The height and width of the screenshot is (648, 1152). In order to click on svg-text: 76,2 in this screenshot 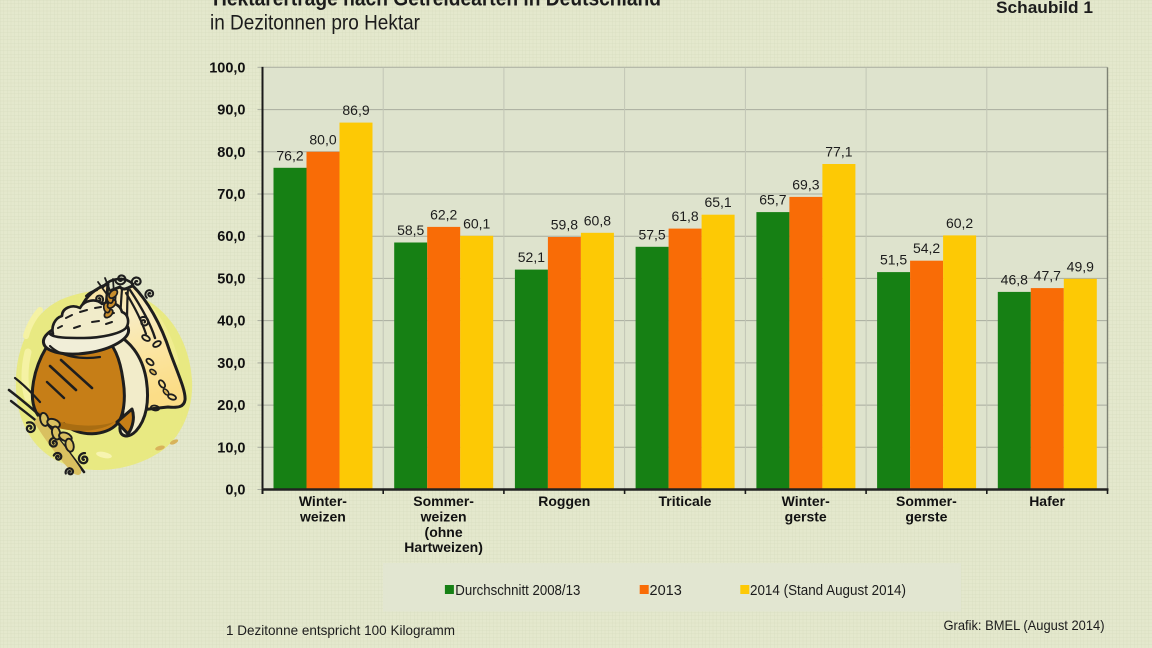, I will do `click(289, 155)`.